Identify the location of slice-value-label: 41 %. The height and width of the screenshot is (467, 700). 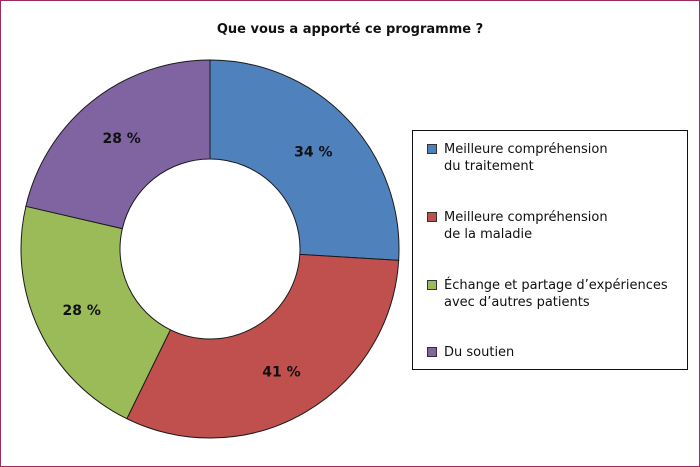
(281, 373).